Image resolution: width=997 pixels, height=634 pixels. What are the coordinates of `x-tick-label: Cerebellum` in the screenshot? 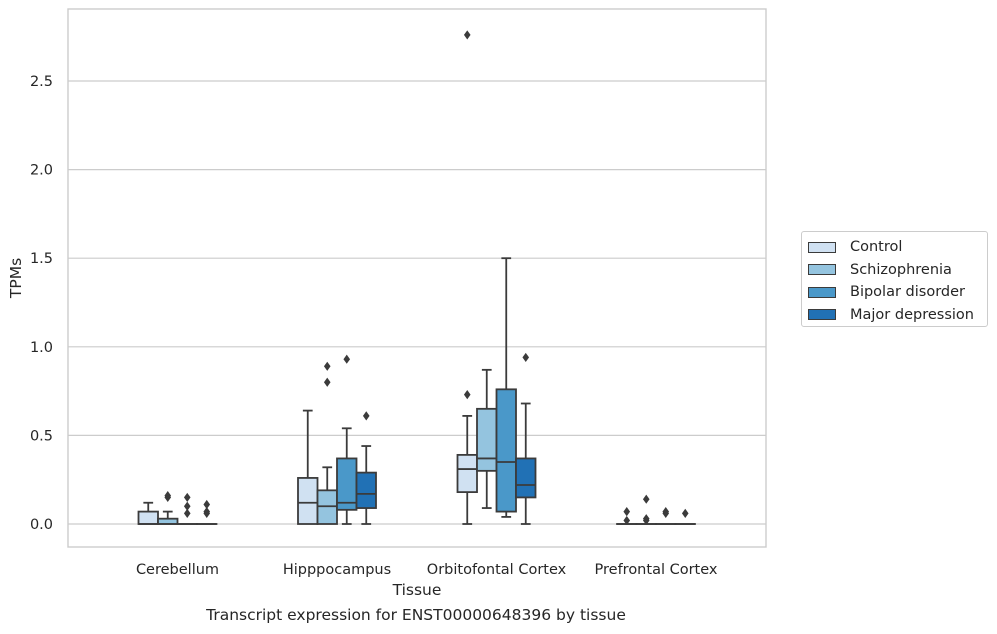 It's located at (177, 570).